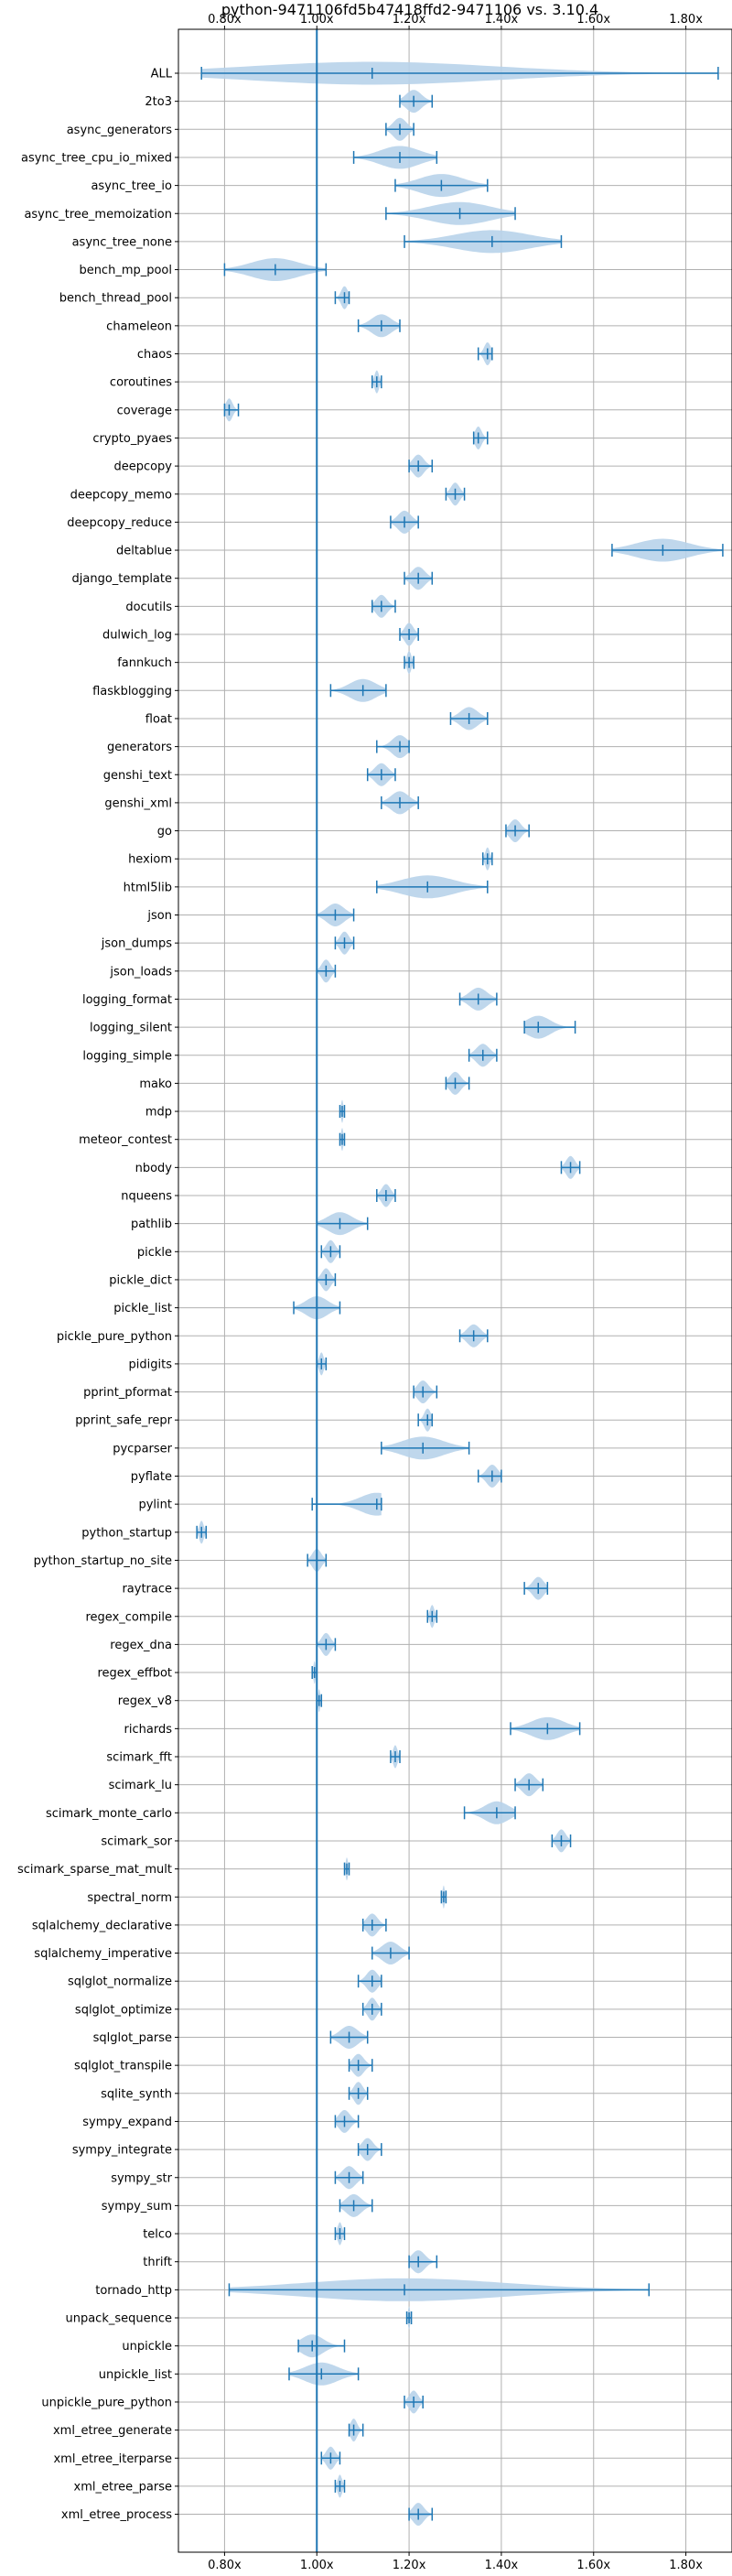  I want to click on benchmark-label: sympy_integrate, so click(122, 2151).